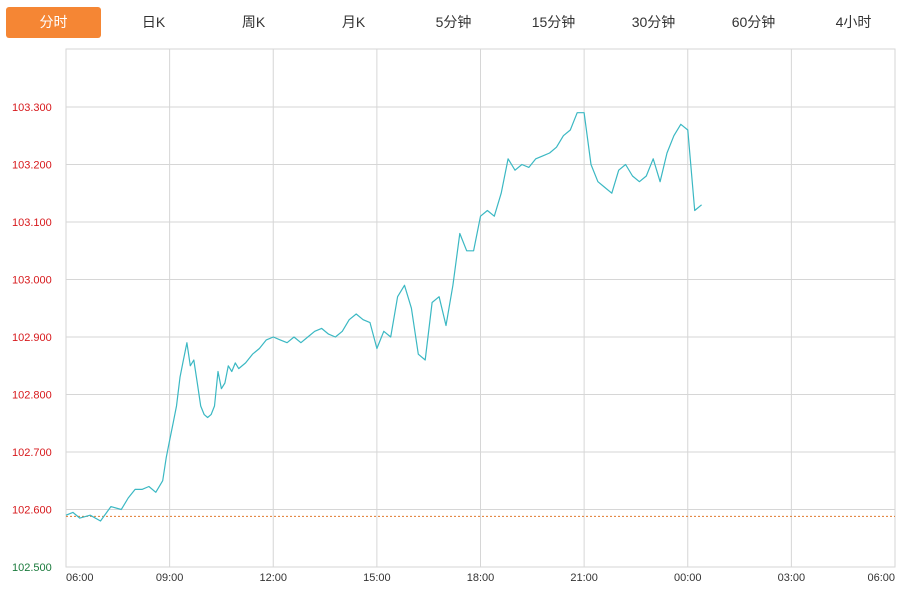 Image resolution: width=906 pixels, height=598 pixels. Describe the element at coordinates (792, 578) in the screenshot. I see `x-tick-label: 03:00` at that location.